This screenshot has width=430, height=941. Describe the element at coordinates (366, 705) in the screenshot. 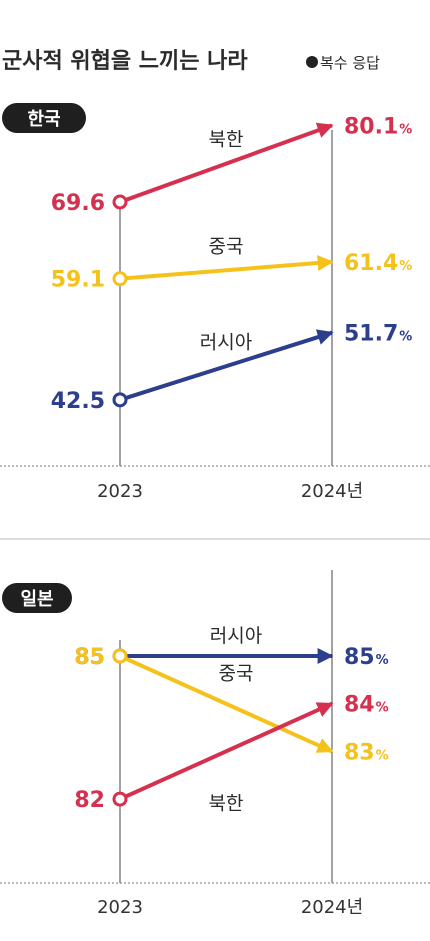

I see `value-label-2024: 84%` at that location.